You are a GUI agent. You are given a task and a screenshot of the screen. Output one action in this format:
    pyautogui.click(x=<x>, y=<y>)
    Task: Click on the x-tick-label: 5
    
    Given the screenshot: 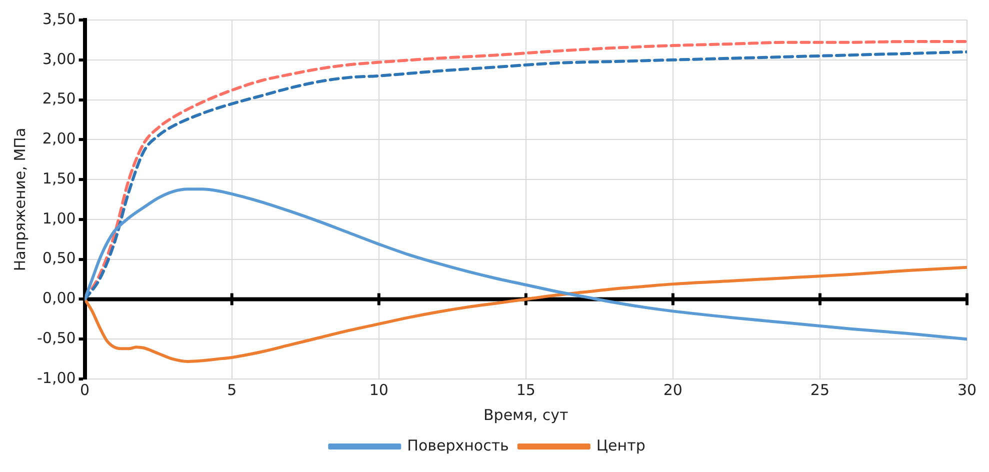 What is the action you would take?
    pyautogui.click(x=232, y=389)
    